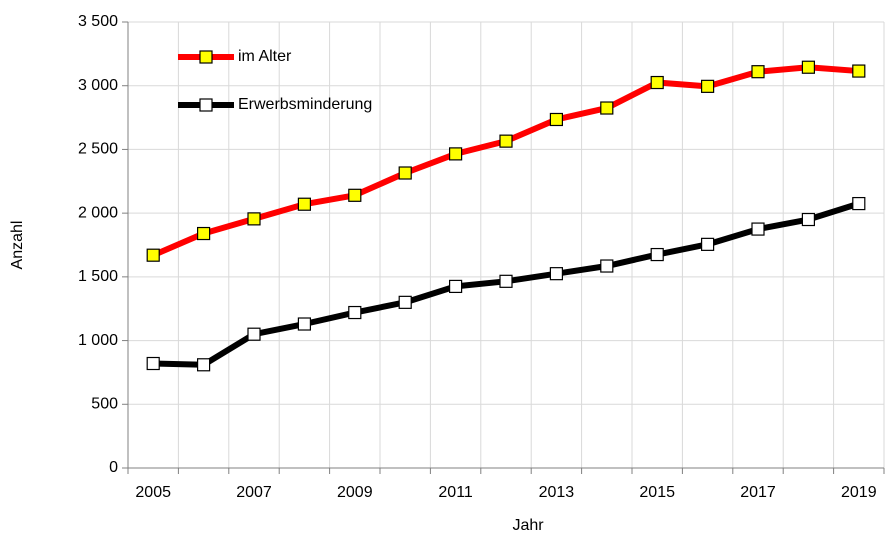 This screenshot has height=535, width=885. What do you see at coordinates (355, 492) in the screenshot?
I see `x-tick-label: 2009` at bounding box center [355, 492].